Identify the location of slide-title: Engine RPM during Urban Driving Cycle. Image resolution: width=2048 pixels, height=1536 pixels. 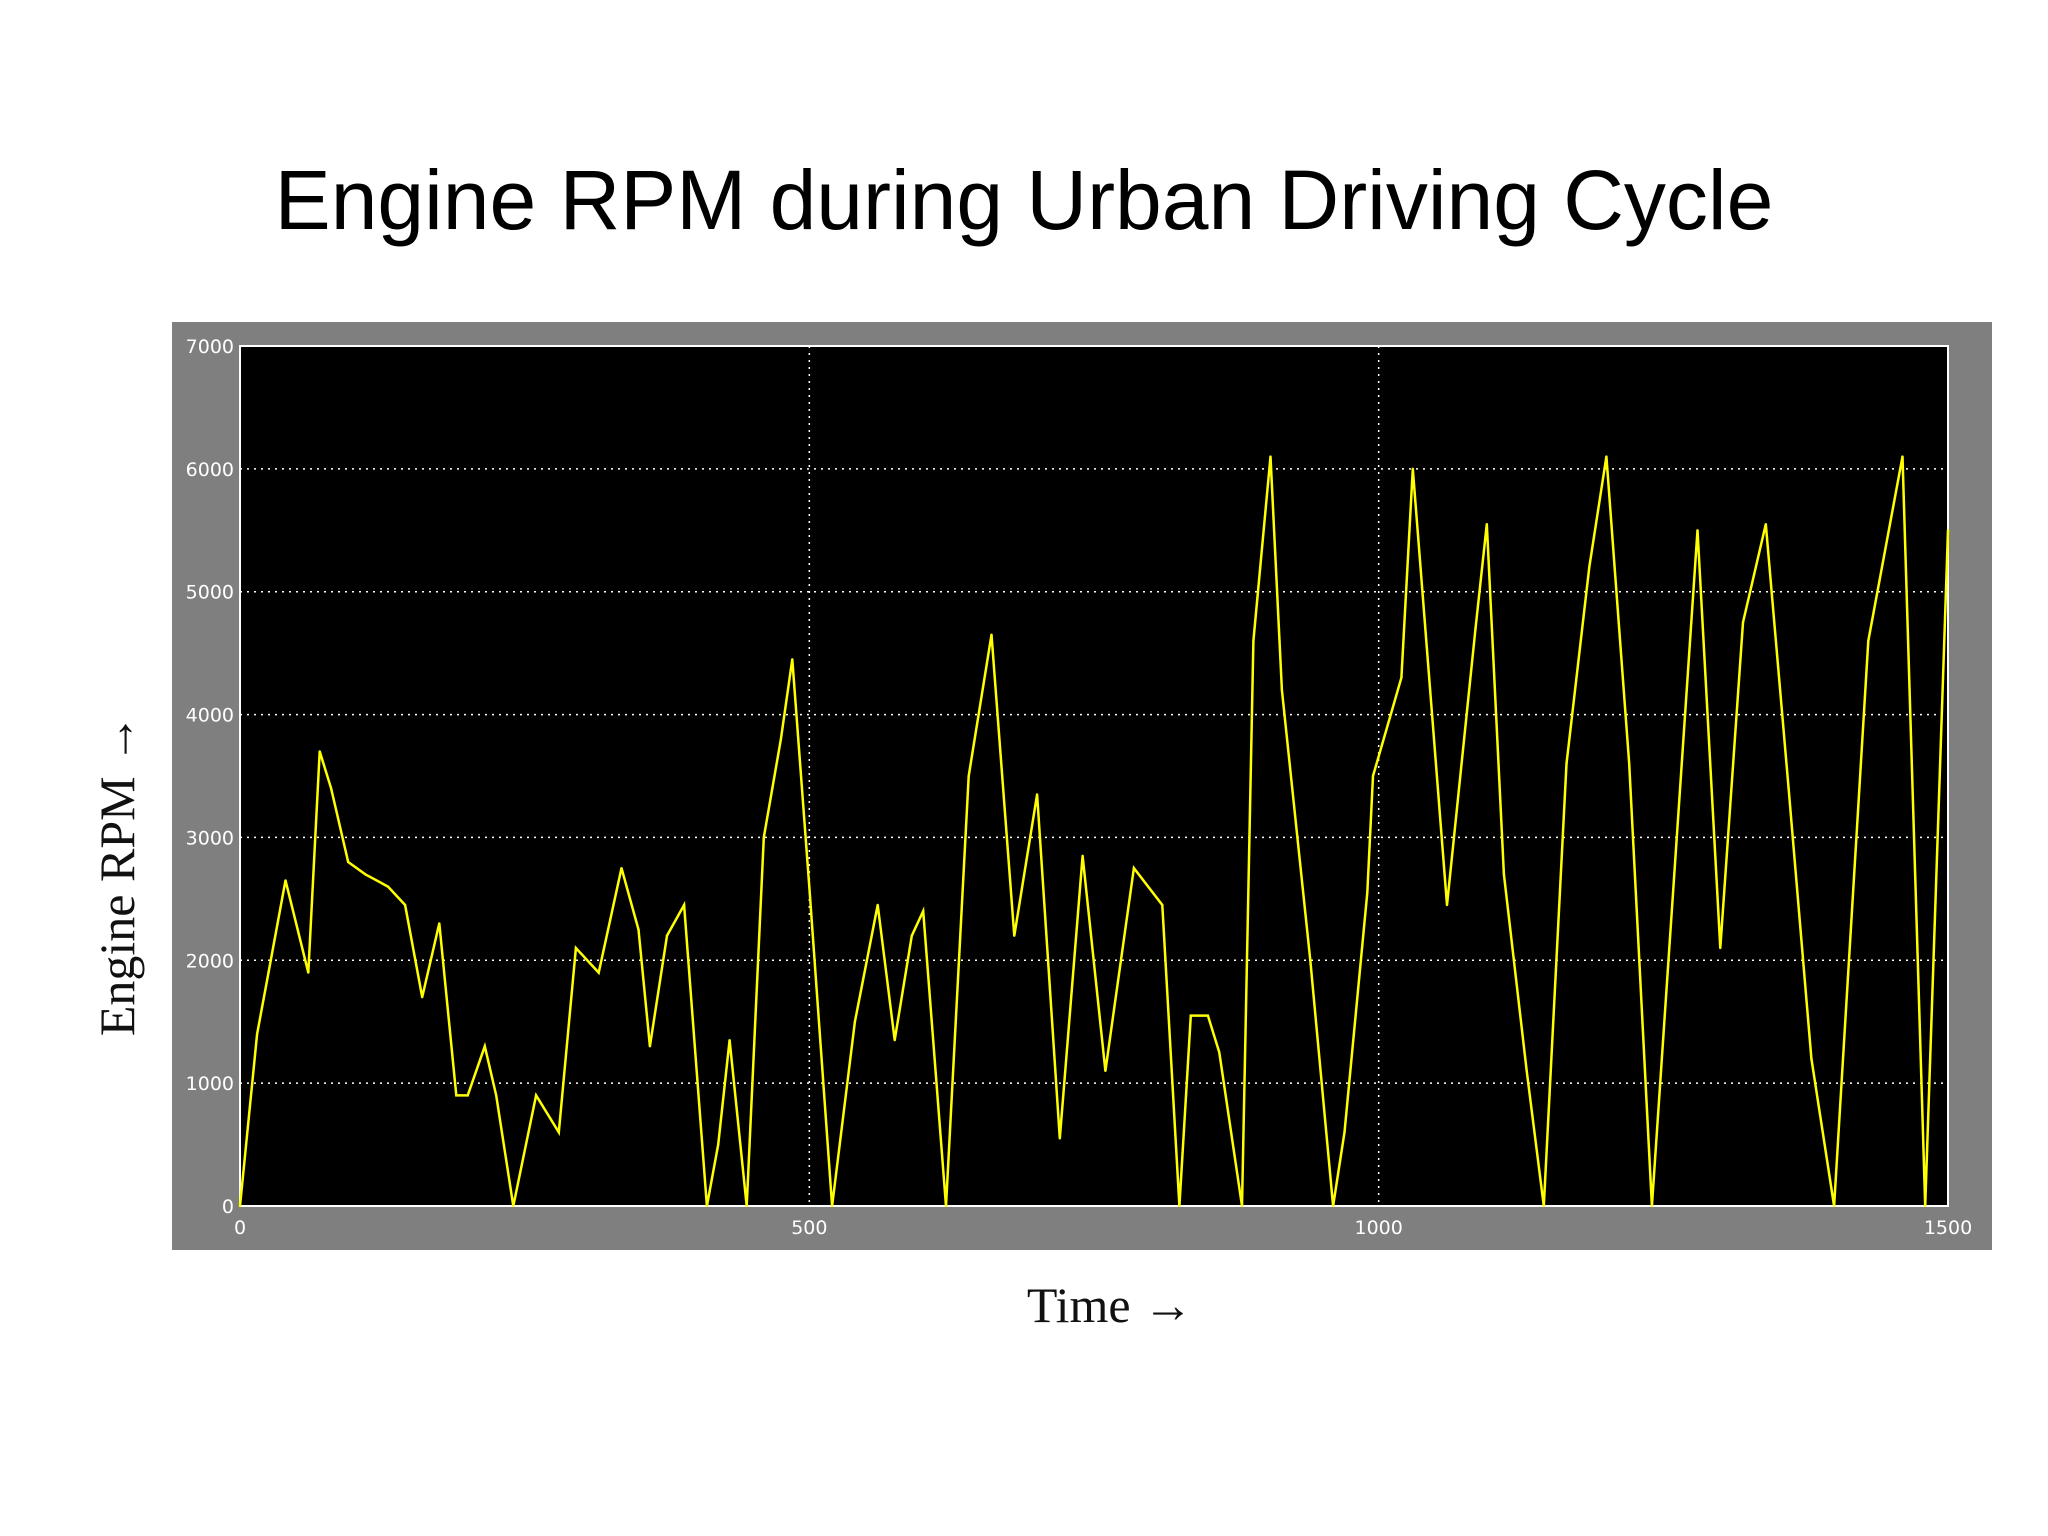
(1024, 200).